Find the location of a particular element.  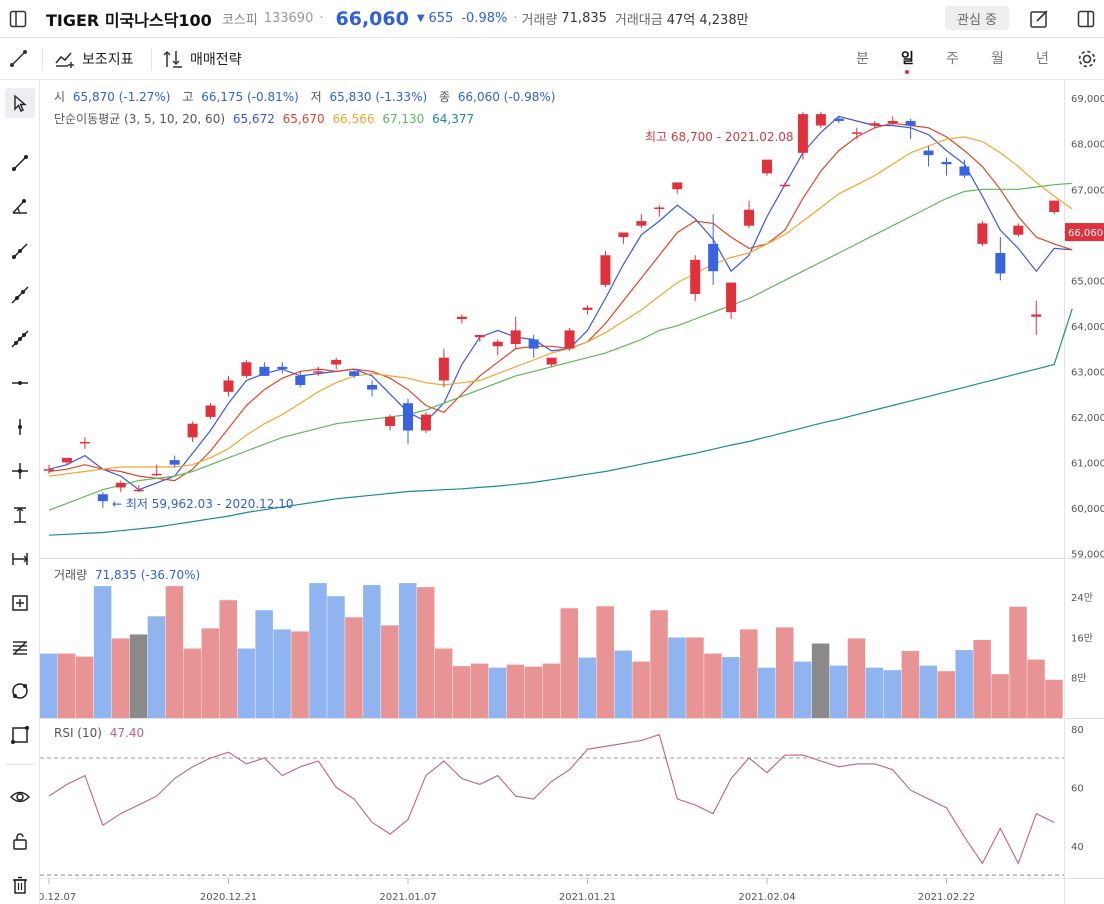

arrow-left-icon: ← is located at coordinates (117, 504).